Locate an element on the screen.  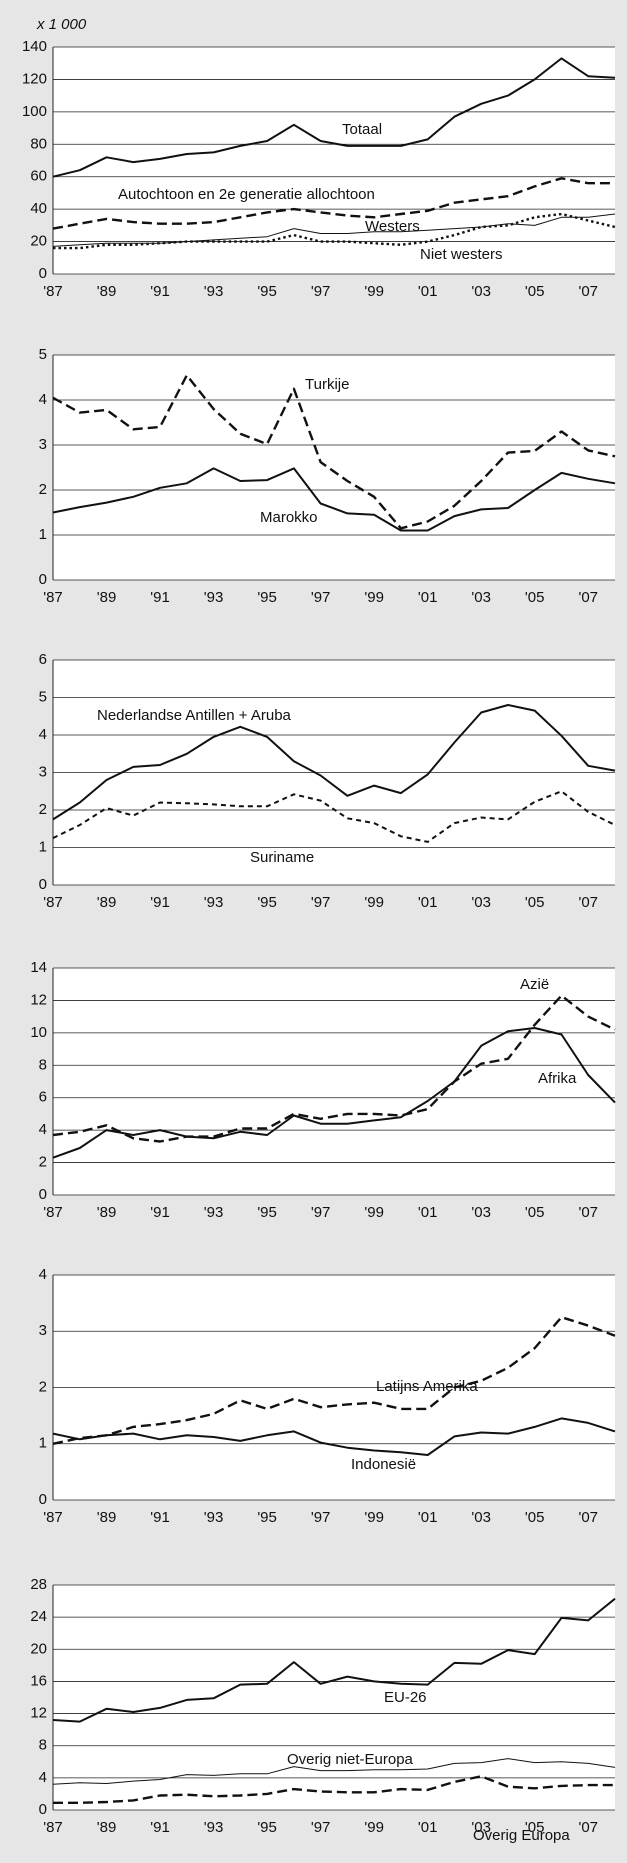
y-tick-label: 14 is located at coordinates (38, 967).